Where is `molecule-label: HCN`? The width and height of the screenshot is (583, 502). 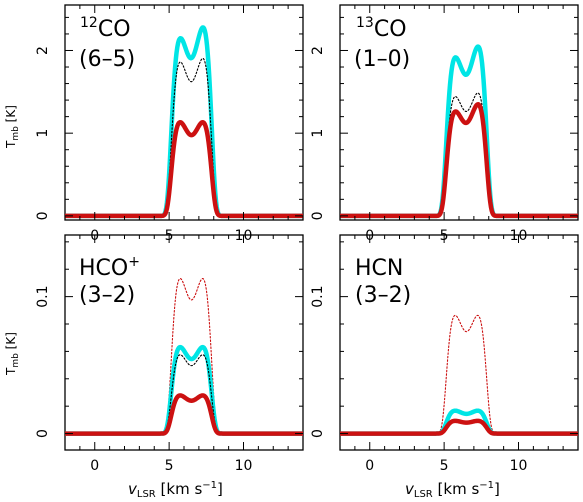 molecule-label: HCN is located at coordinates (379, 268).